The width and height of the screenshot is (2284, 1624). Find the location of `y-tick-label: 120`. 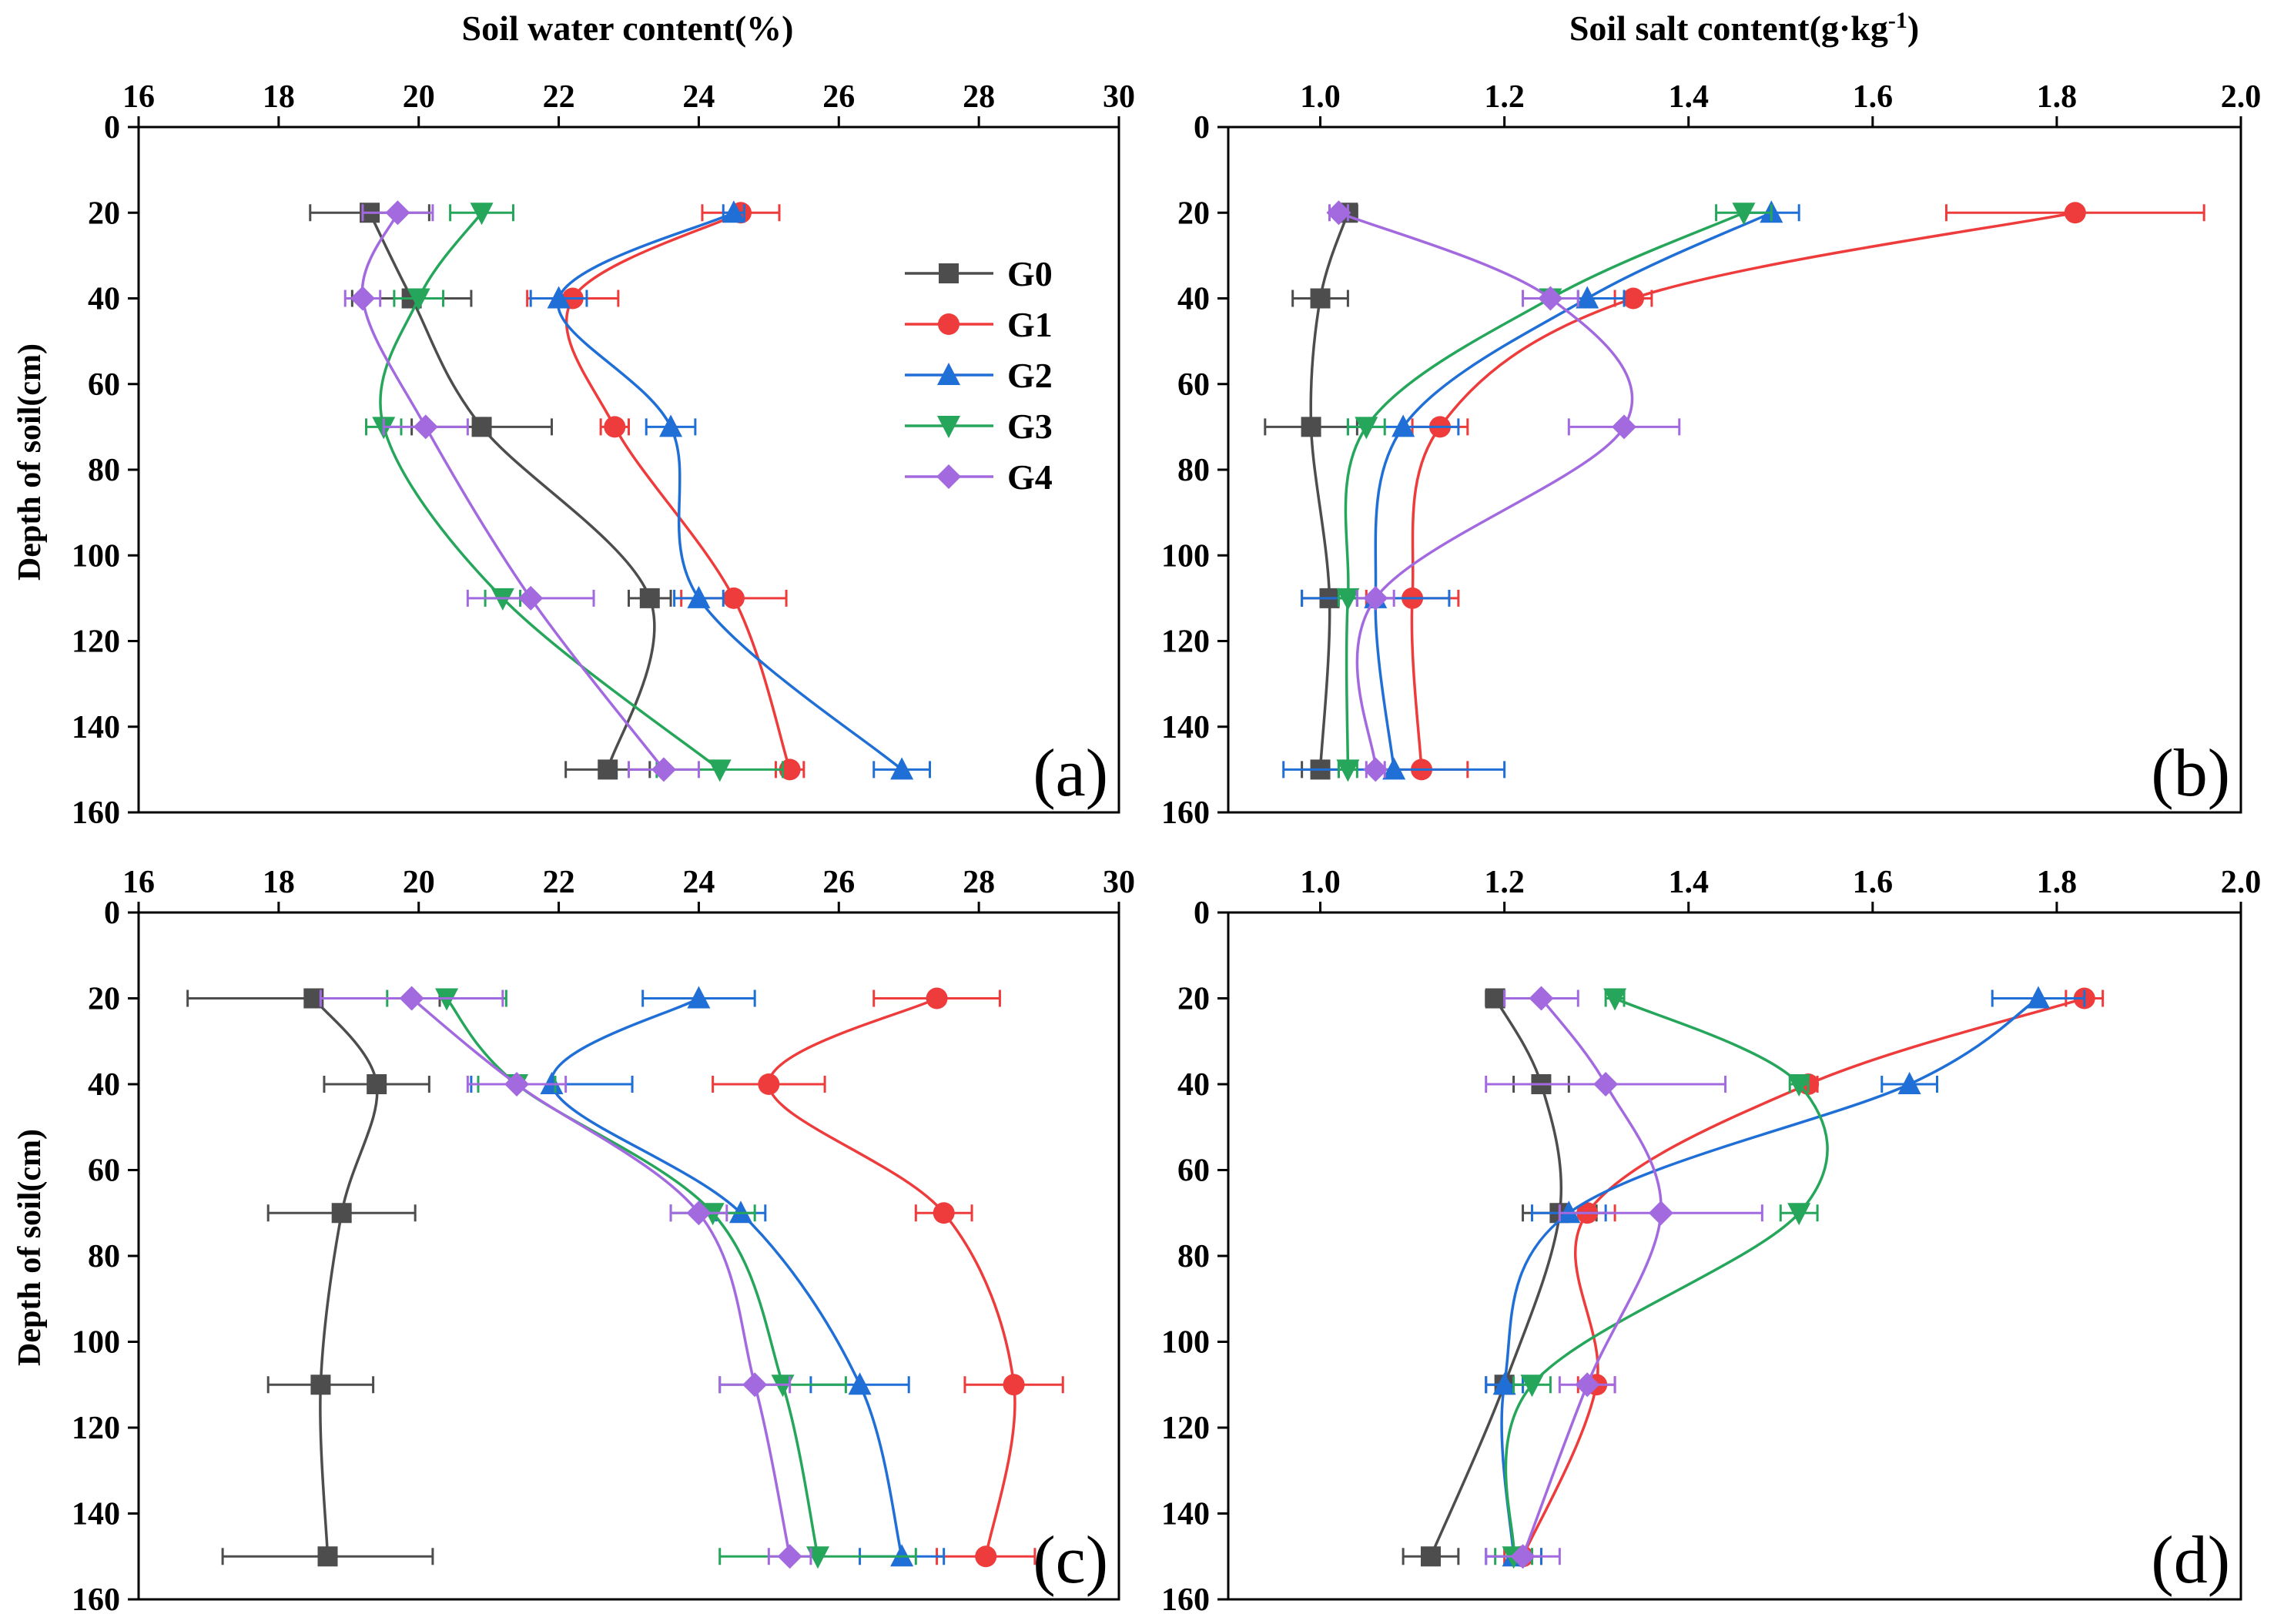

y-tick-label: 120 is located at coordinates (96, 1428).